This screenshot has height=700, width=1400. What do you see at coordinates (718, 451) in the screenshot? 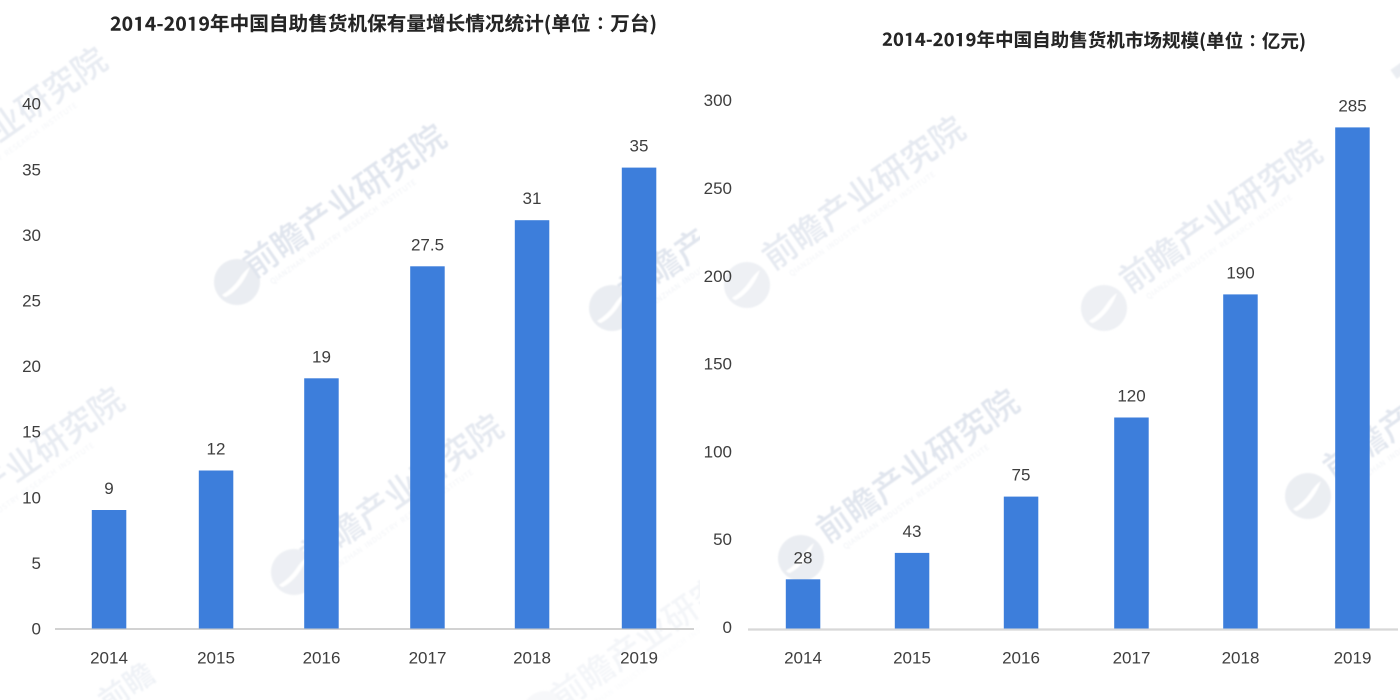
I see `svg-text: 100` at bounding box center [718, 451].